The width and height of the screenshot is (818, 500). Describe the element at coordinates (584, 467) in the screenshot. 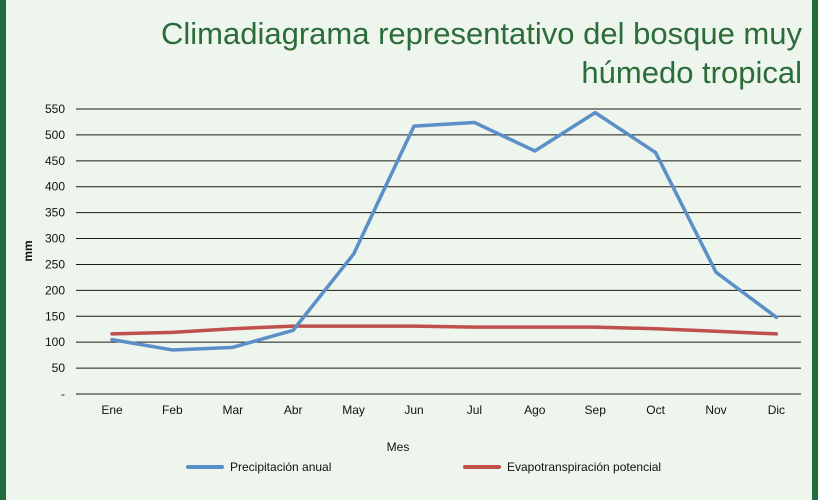

I see `legend-label: Evapotranspiración potencial` at that location.